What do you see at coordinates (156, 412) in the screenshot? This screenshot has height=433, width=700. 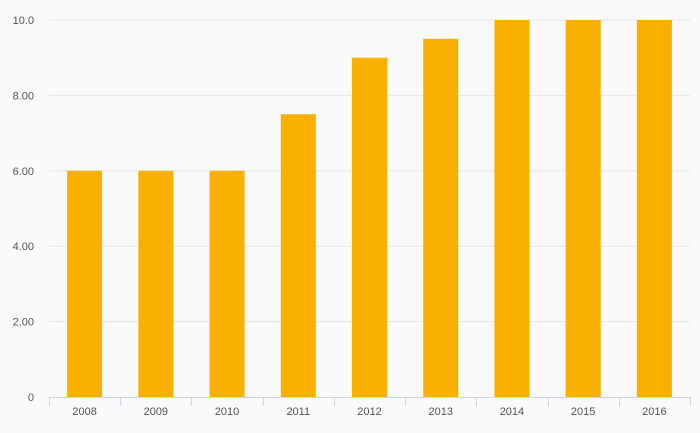 I see `x-tick-label: 2009` at bounding box center [156, 412].